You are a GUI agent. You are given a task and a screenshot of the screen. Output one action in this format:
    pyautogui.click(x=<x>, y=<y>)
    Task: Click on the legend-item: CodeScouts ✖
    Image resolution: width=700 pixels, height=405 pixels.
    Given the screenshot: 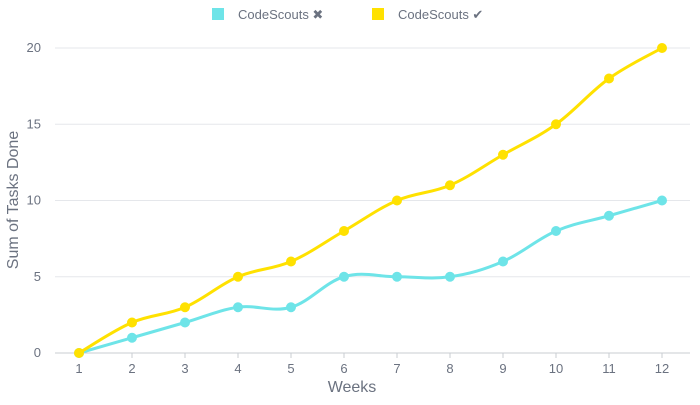 What is the action you would take?
    pyautogui.click(x=267, y=14)
    